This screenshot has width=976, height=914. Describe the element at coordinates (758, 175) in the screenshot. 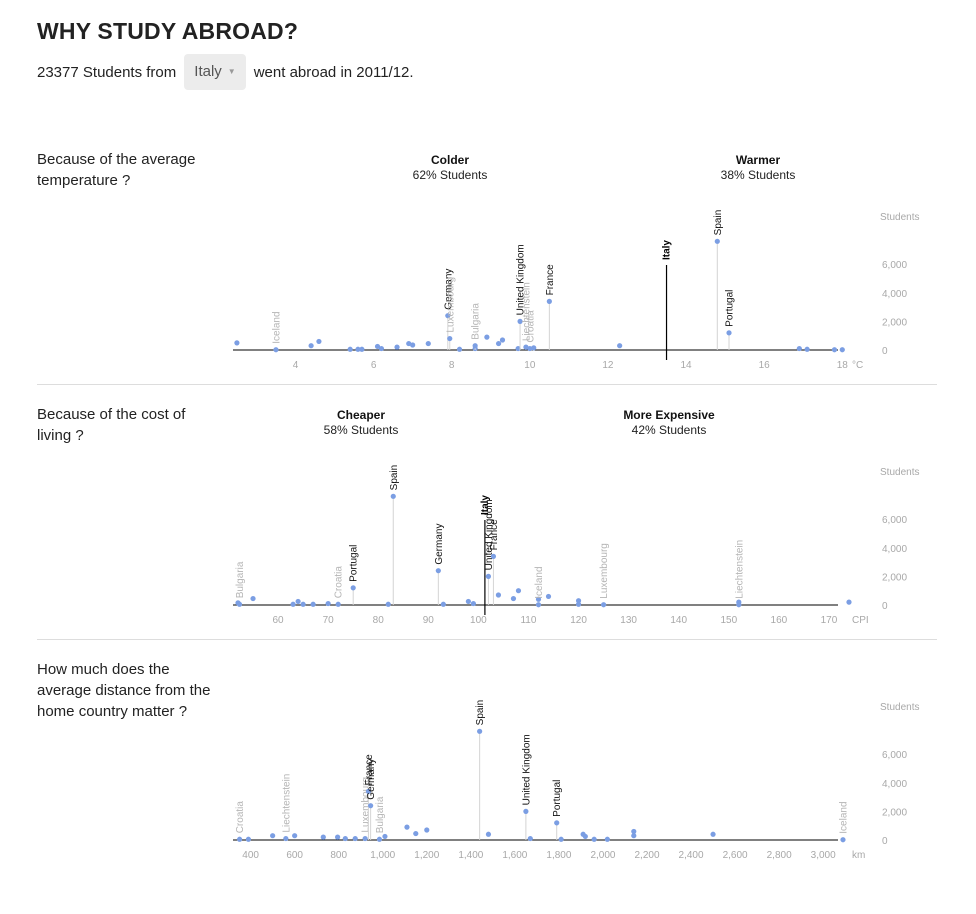

I see `group-subtitle: 38% Students` at that location.